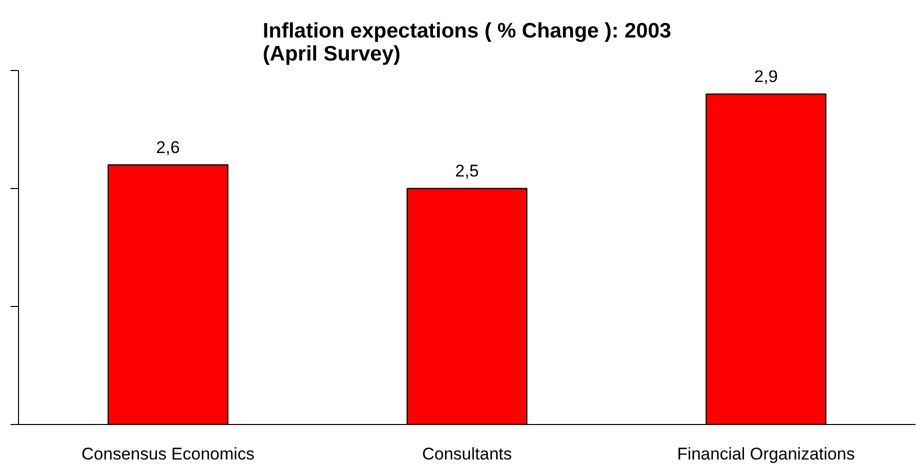  Describe the element at coordinates (168, 147) in the screenshot. I see `data-label: 2,6` at that location.